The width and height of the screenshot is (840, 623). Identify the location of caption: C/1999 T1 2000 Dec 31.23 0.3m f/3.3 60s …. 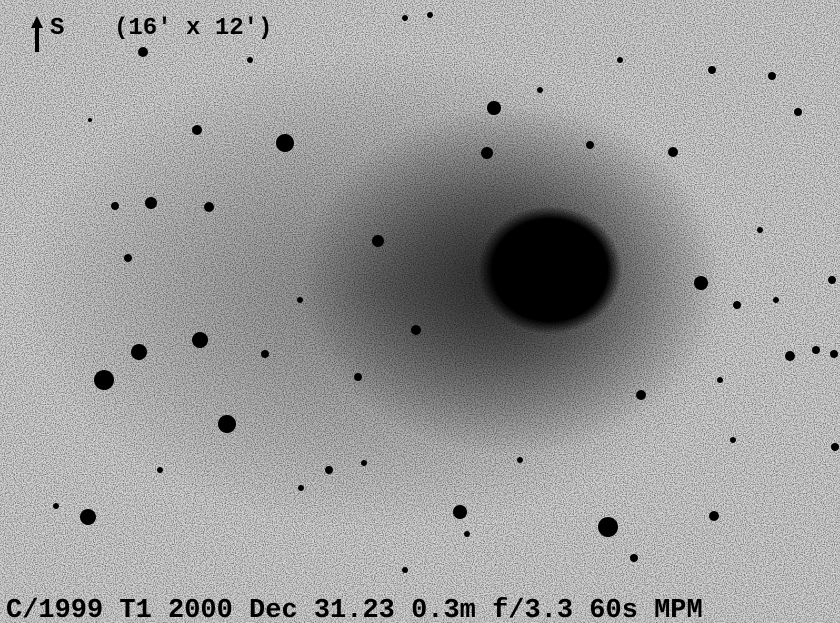
(354, 609).